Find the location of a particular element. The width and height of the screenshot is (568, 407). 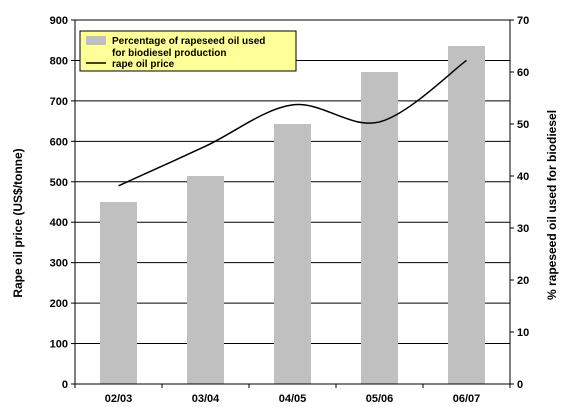

right-tick-label: 70 is located at coordinates (523, 21).